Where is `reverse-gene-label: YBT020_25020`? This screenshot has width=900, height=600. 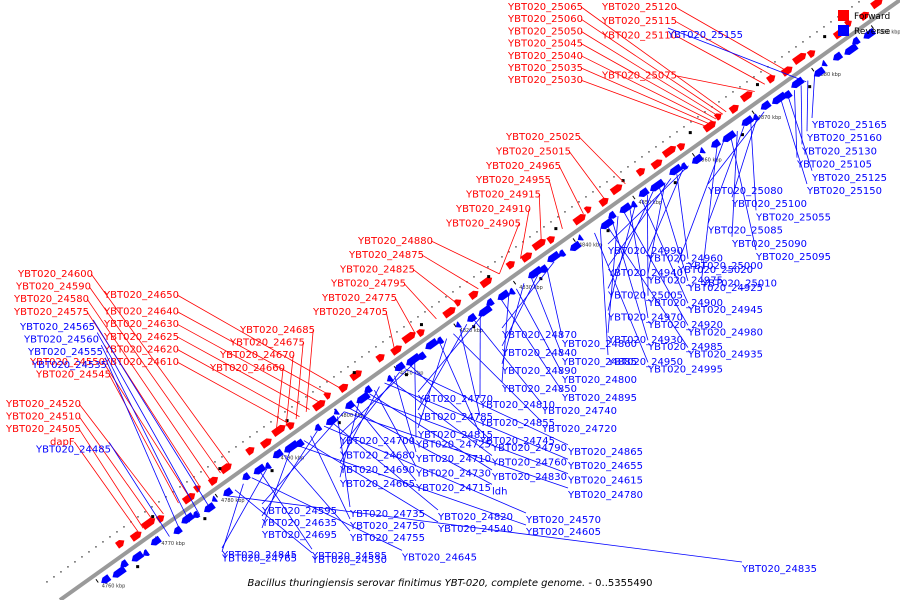
reverse-gene-label: YBT020_25020 is located at coordinates (715, 270).